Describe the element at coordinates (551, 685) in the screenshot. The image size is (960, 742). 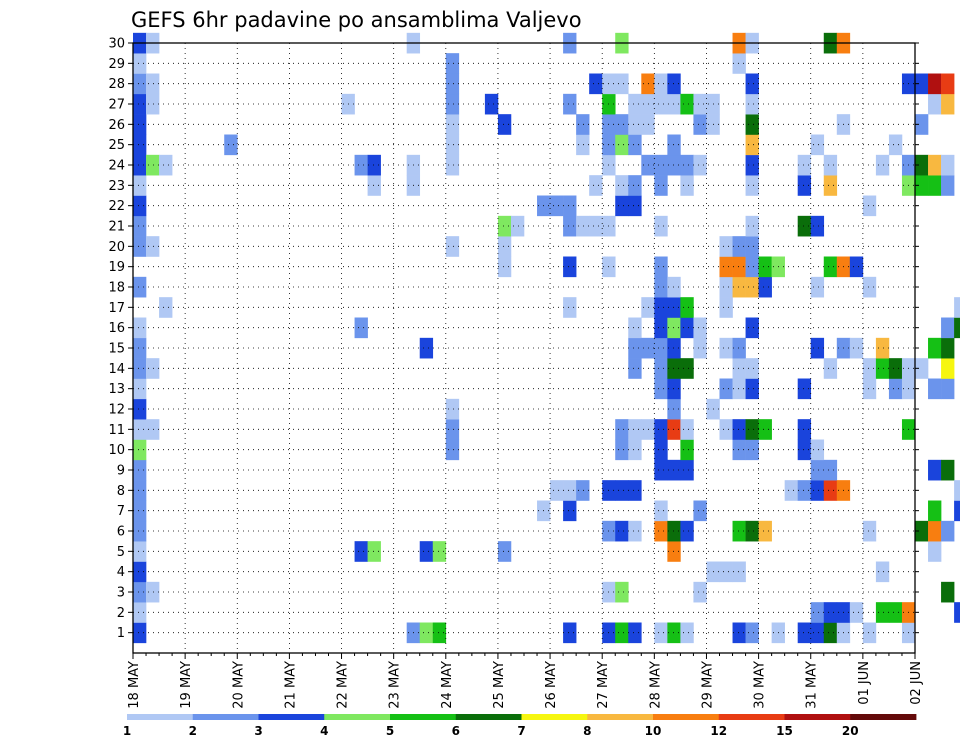
I see `x-tick-label: 26 MAY` at that location.